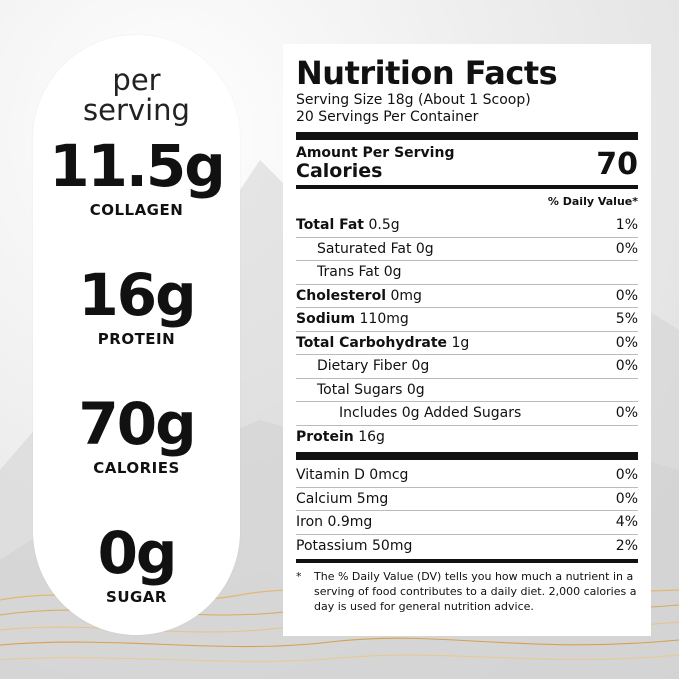  I want to click on stat-label: CALORIES, so click(136, 468).